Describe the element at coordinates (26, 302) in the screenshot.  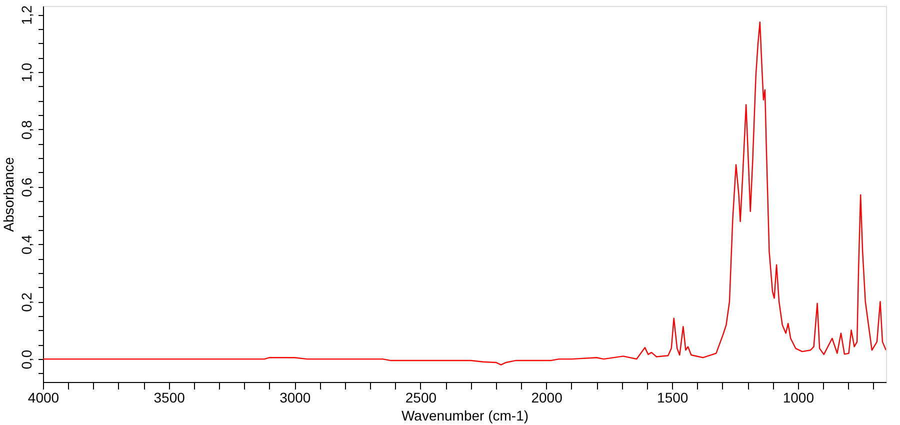
I see `y-tick-label: 0,2` at that location.